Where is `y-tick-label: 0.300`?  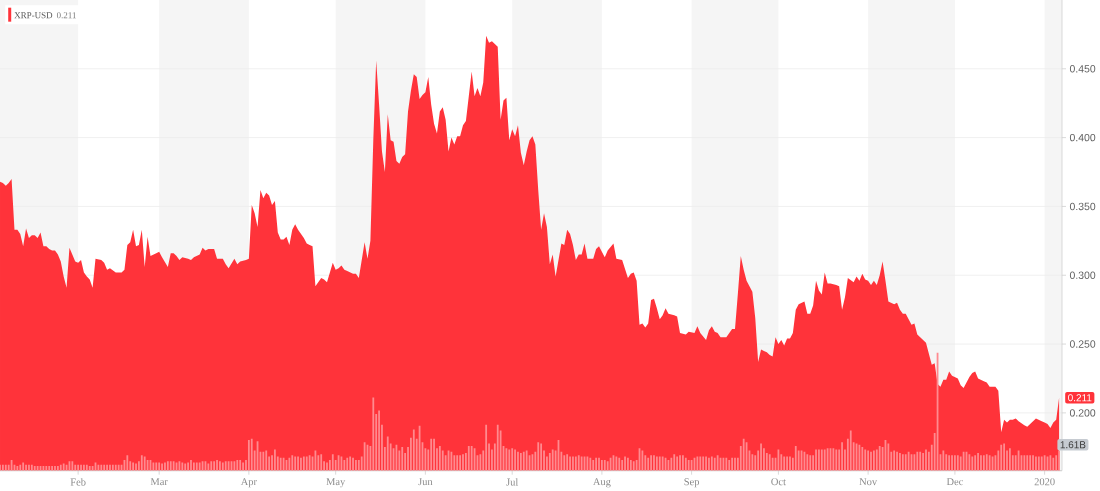
y-tick-label: 0.300 is located at coordinates (1082, 275).